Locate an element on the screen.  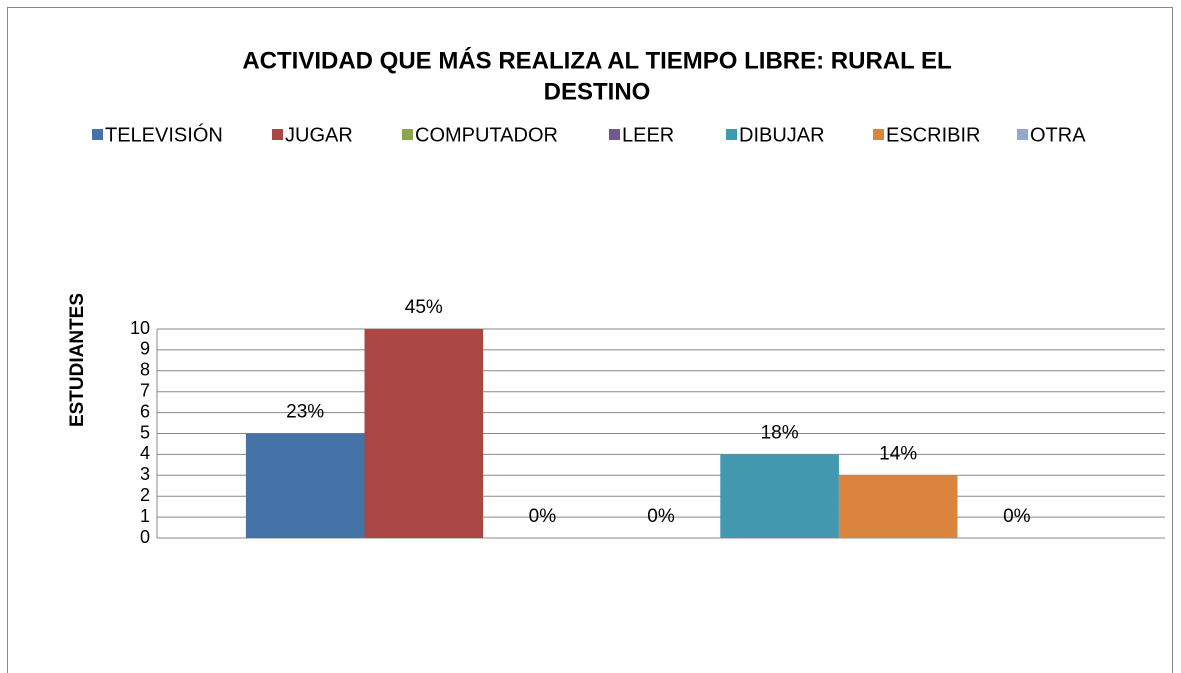
data-label: 45% is located at coordinates (424, 307).